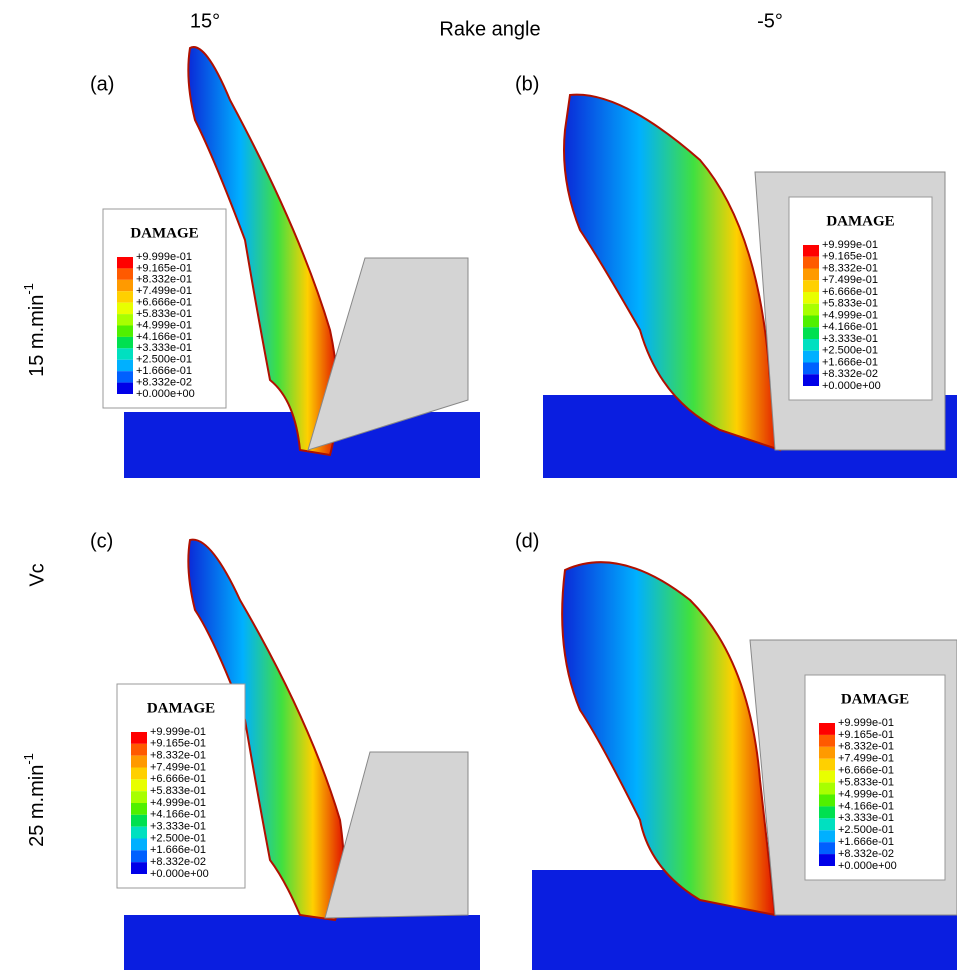  I want to click on row-text: 15 m.min-1, so click(34, 330).